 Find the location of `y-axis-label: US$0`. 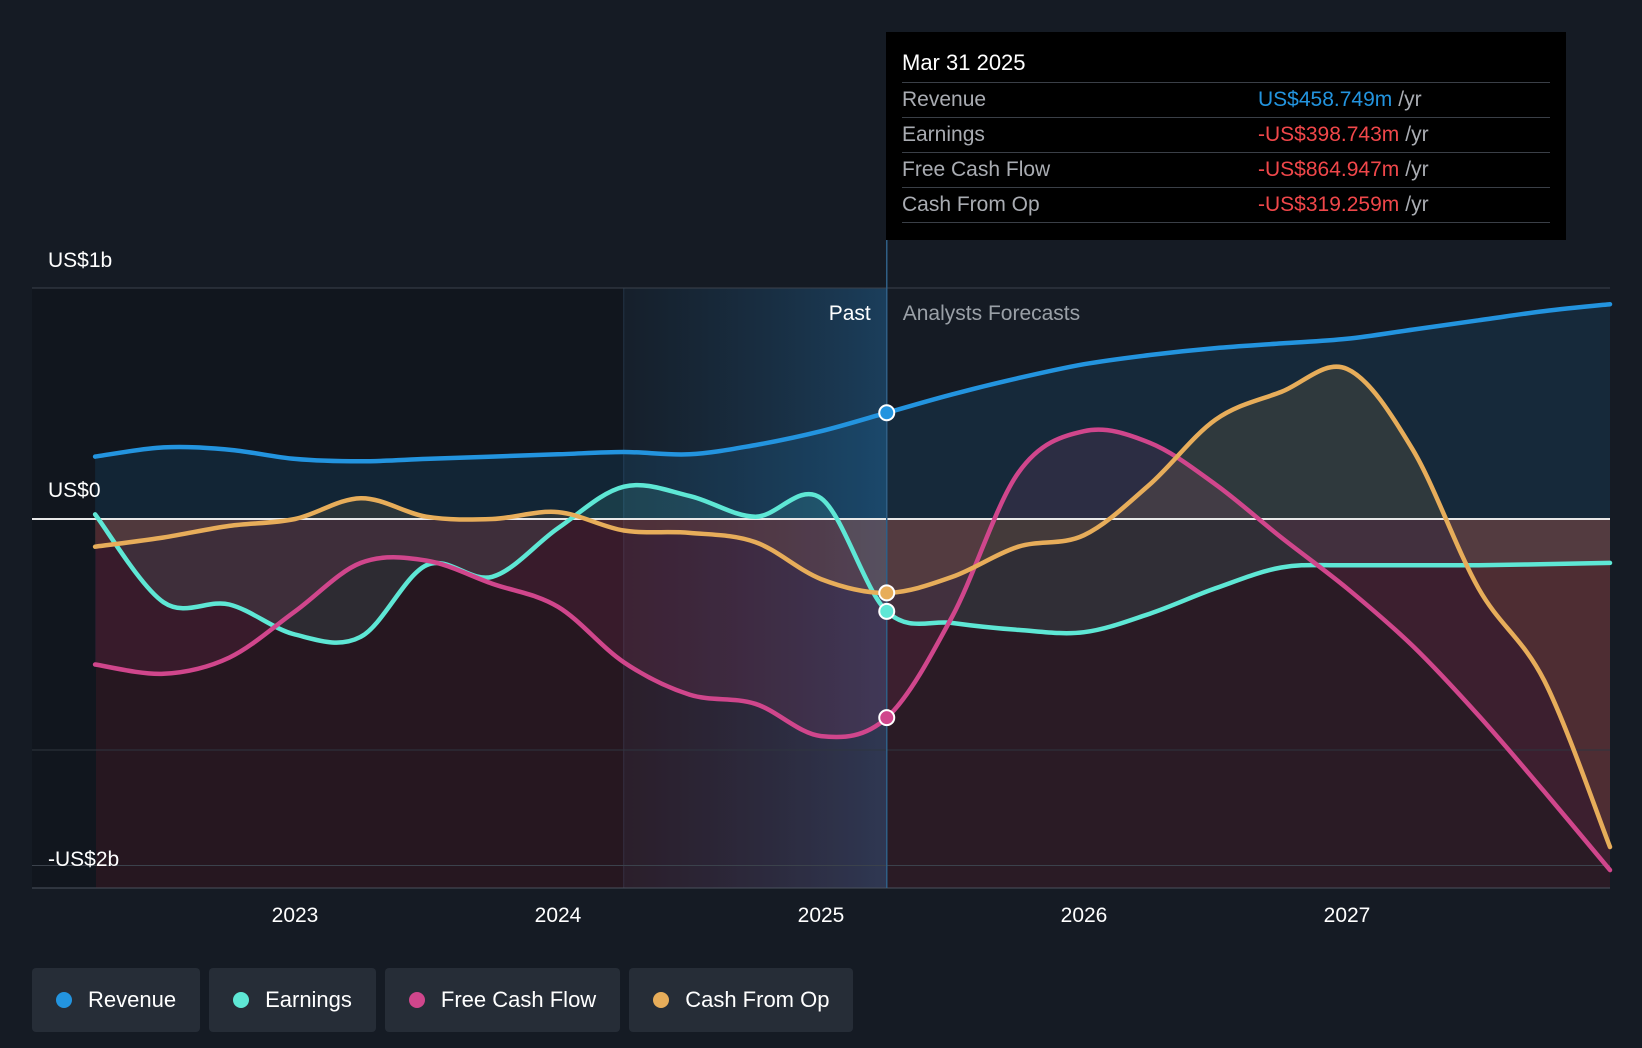

y-axis-label: US$0 is located at coordinates (74, 490).